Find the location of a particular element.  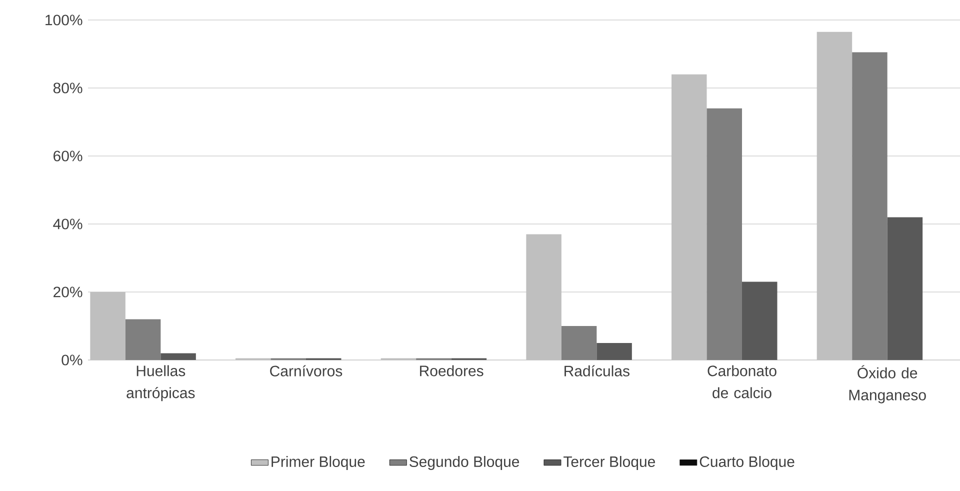

x-tick-label: Carbonato de calcio is located at coordinates (742, 381).